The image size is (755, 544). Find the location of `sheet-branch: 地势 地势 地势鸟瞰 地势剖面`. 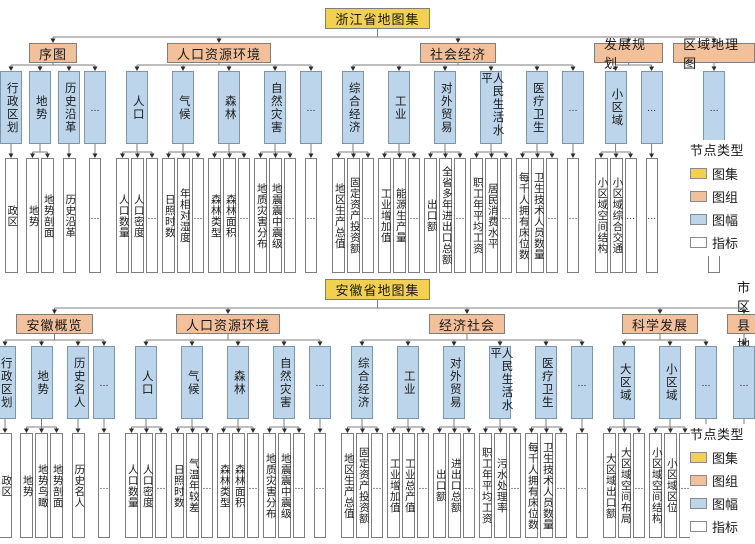

sheet-branch: 地势 地势 地势鸟瞰 地势剖面 is located at coordinates (41, 442).